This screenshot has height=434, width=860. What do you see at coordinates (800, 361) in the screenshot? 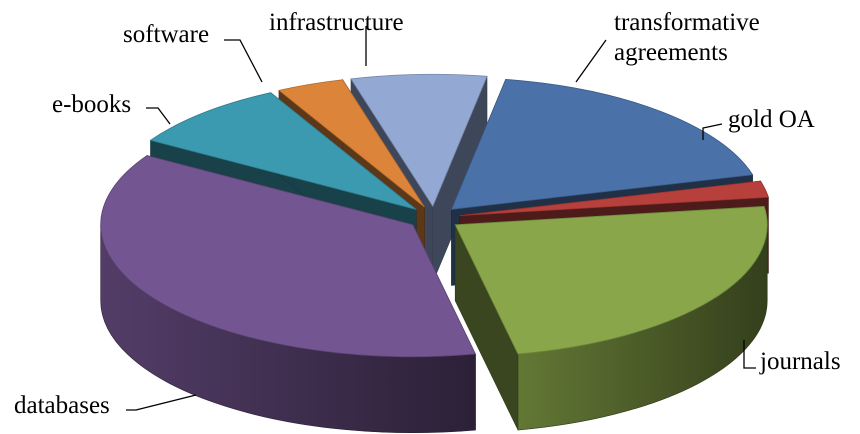
I see `slice-label-2-0: journals` at bounding box center [800, 361].